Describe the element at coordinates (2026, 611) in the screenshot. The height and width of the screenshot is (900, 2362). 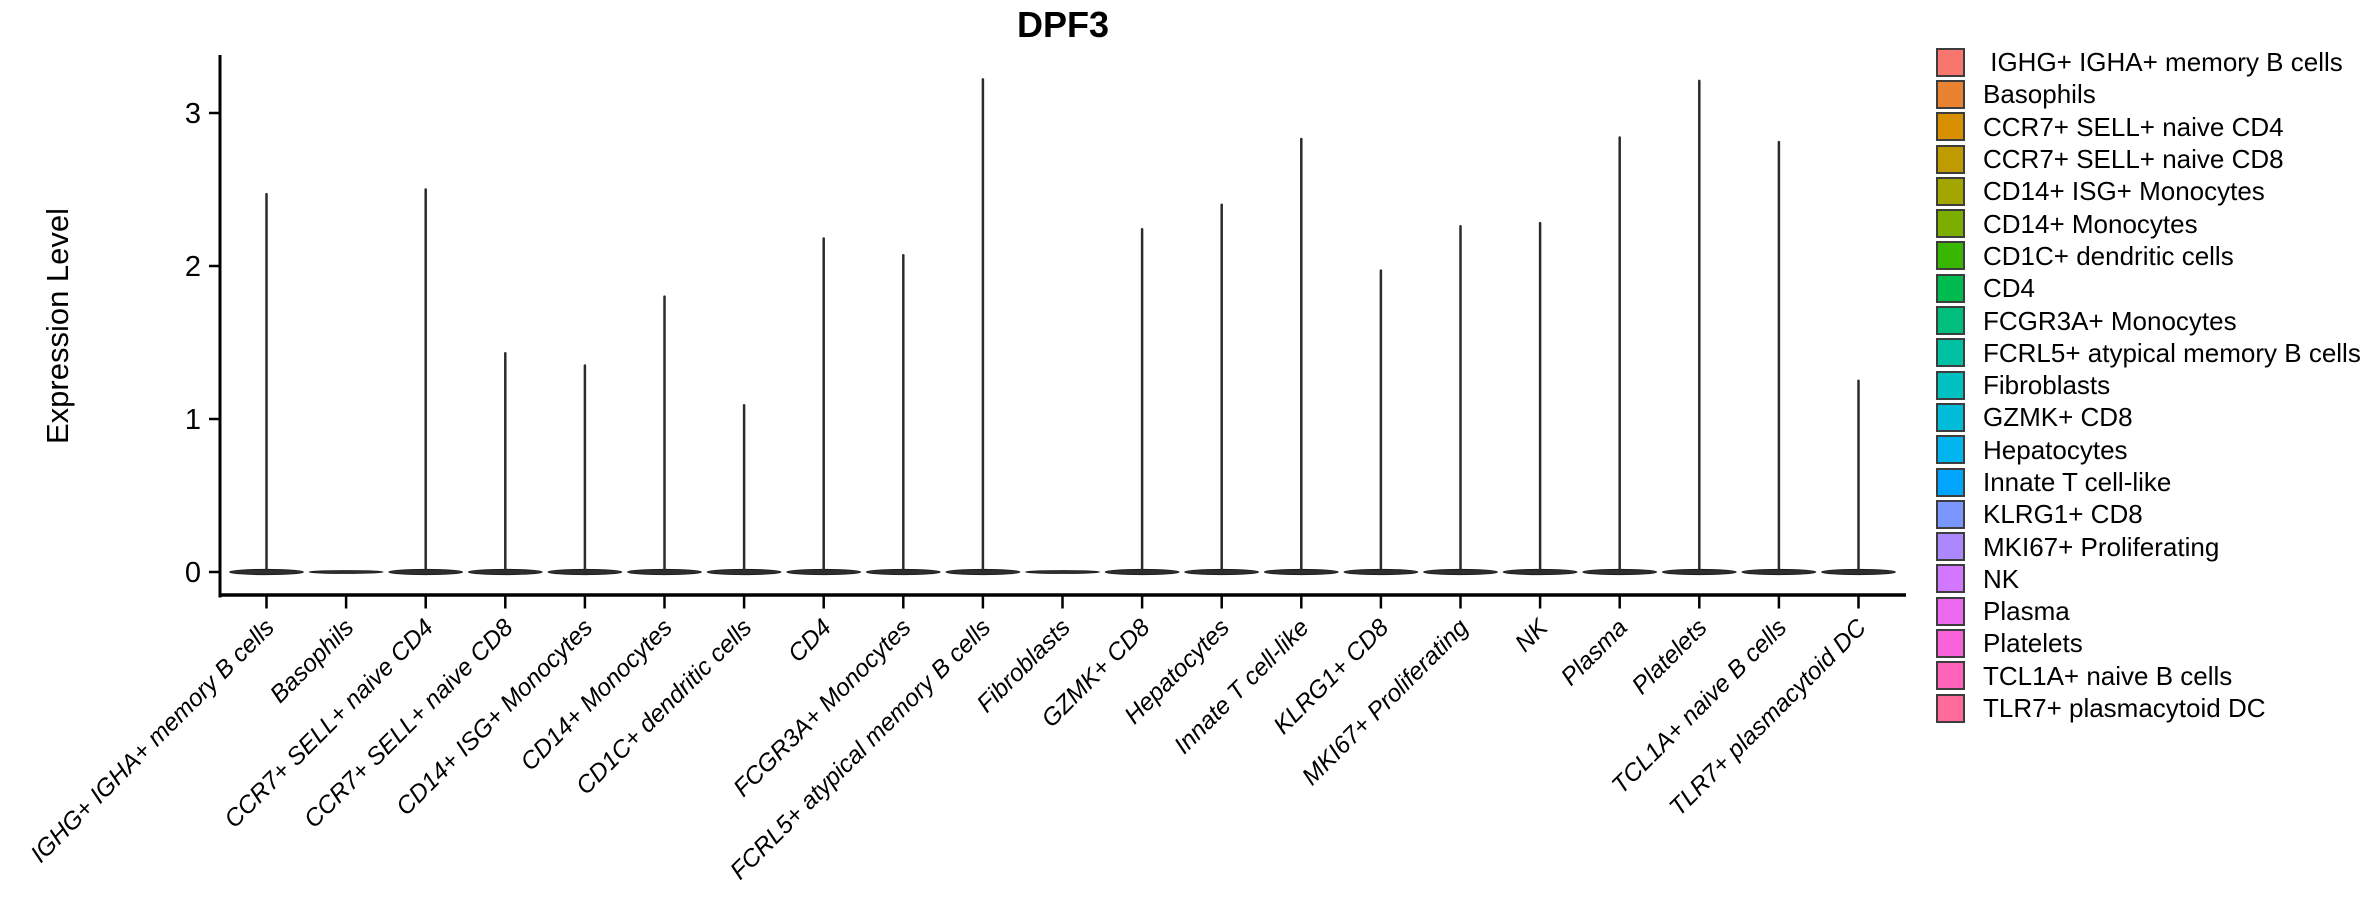
I see `legend-label: Plasma` at that location.